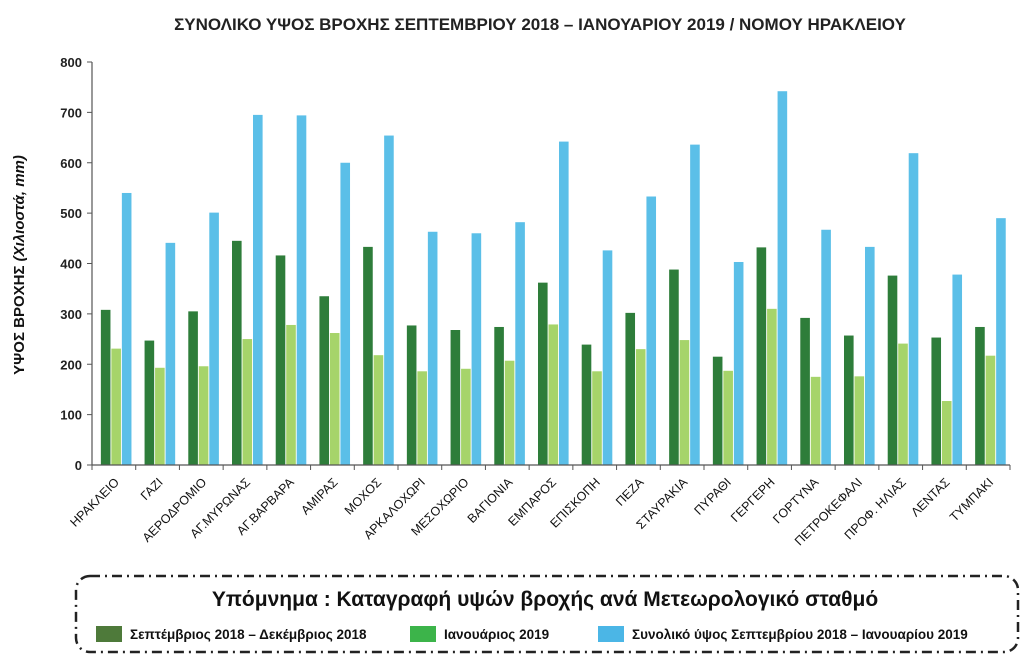 This screenshot has height=656, width=1024. Describe the element at coordinates (815, 420) in the screenshot. I see `bar-s1-c16` at that location.